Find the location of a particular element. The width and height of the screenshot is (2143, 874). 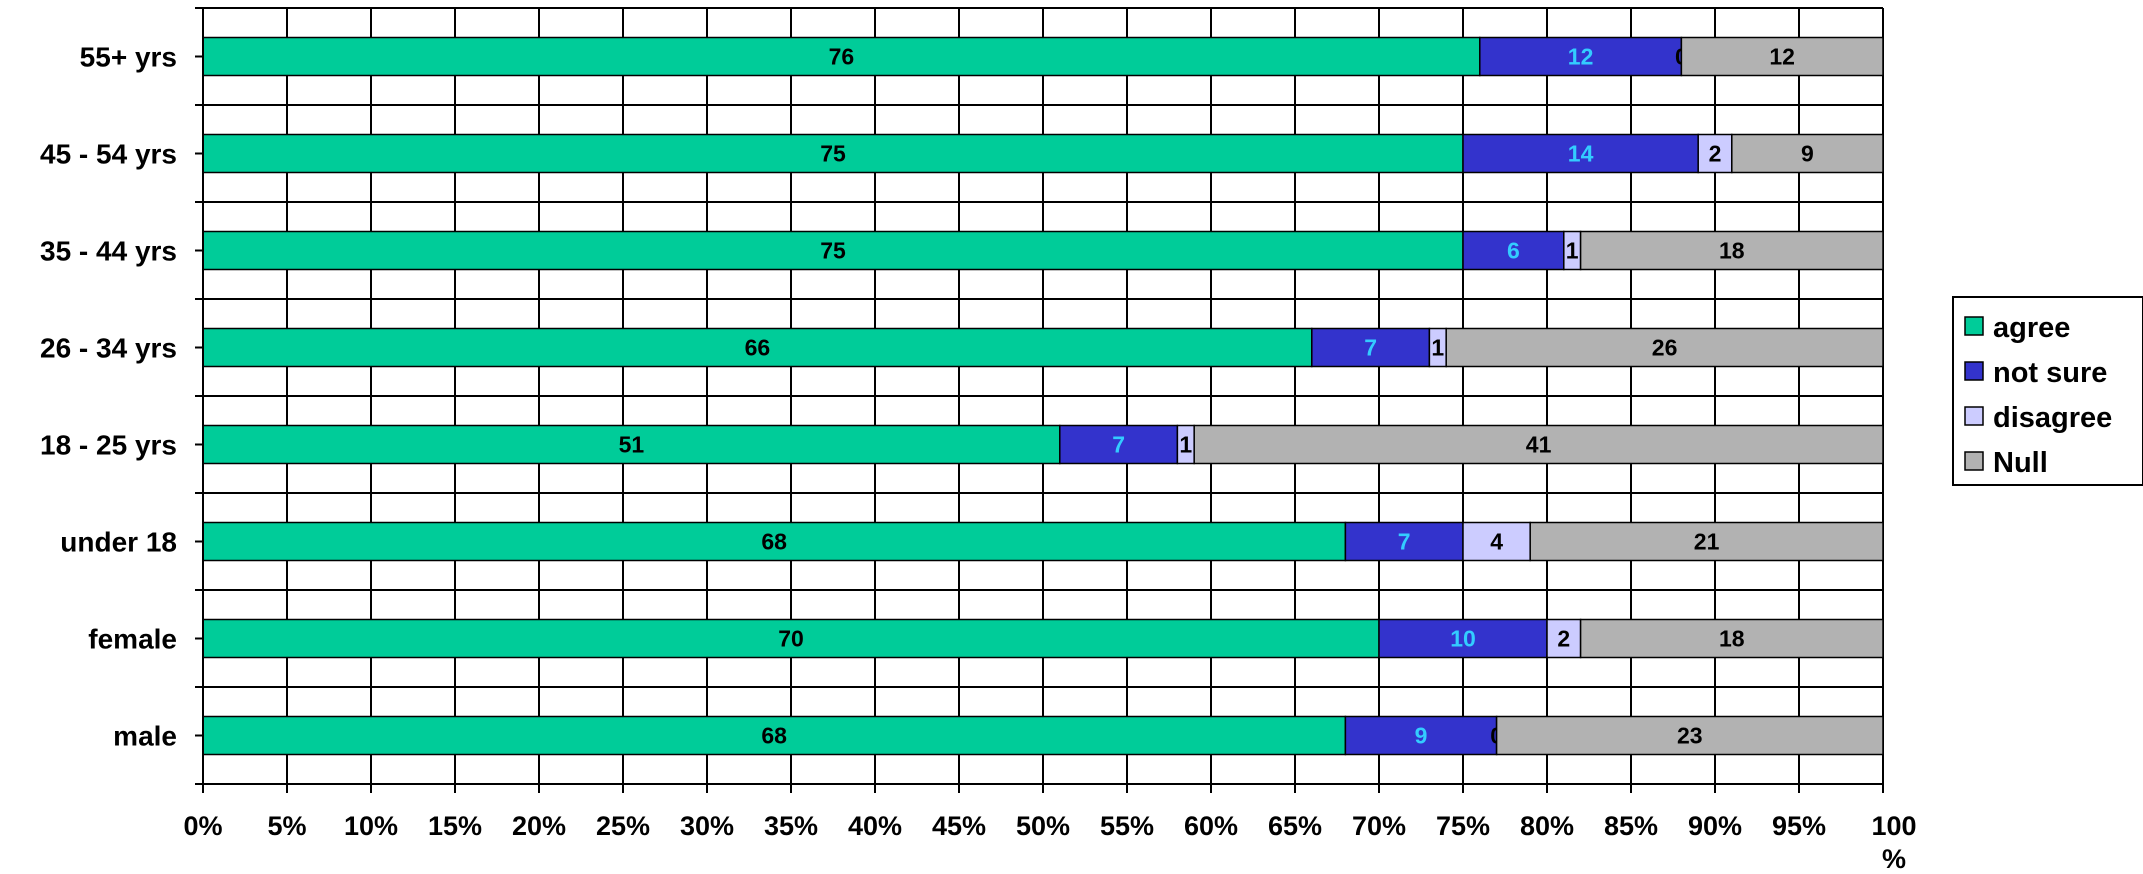

data-label: 14 is located at coordinates (1581, 154).